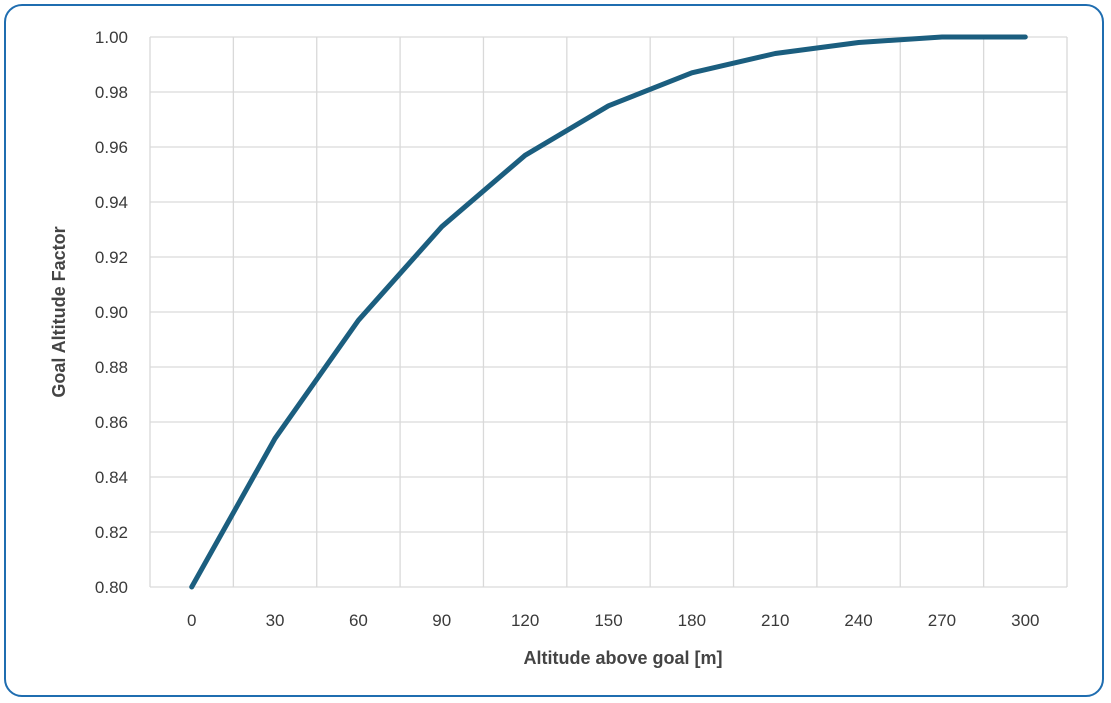 Image resolution: width=1111 pixels, height=703 pixels. I want to click on x-tick-label: 30, so click(275, 620).